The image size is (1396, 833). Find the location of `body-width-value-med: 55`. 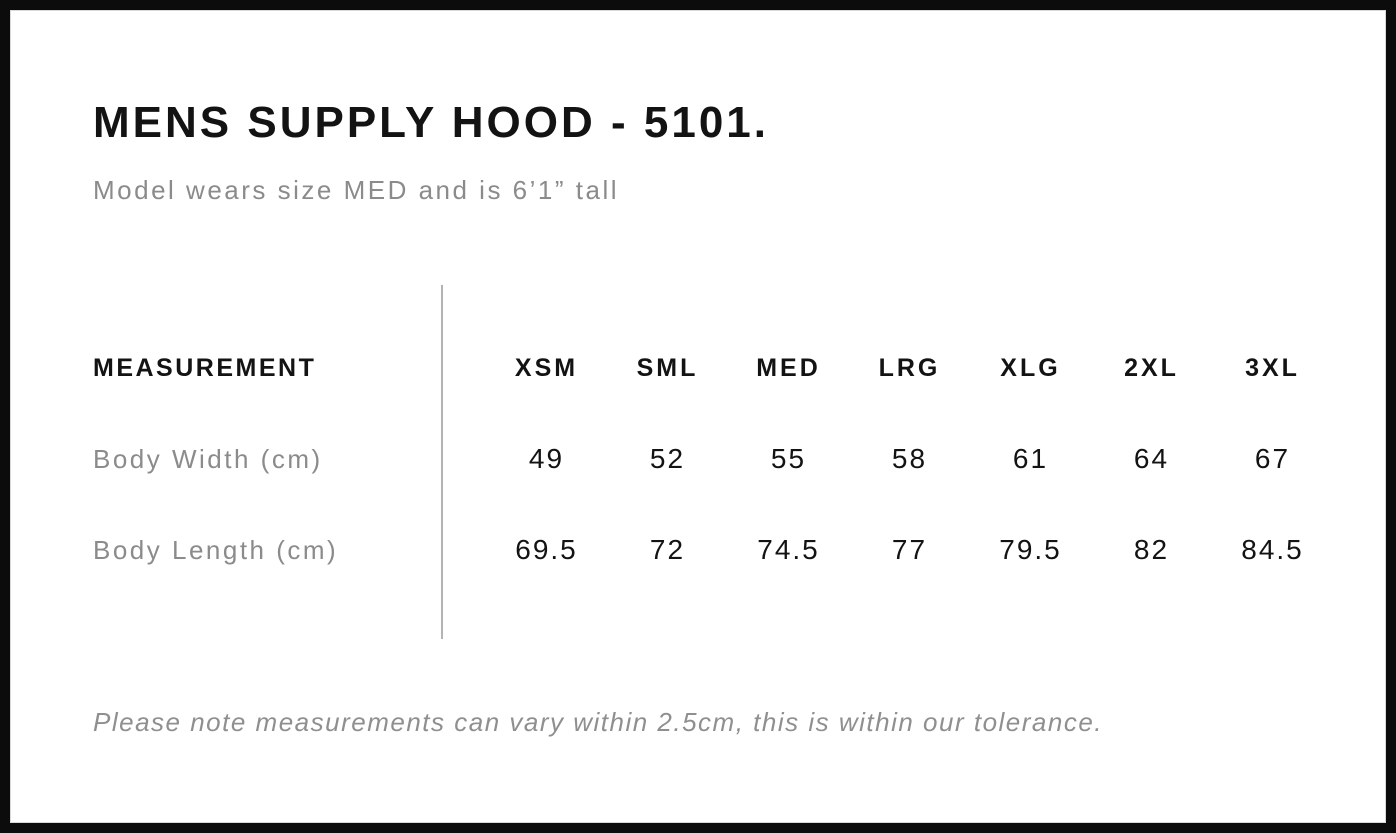

body-width-value-med: 55 is located at coordinates (788, 459).